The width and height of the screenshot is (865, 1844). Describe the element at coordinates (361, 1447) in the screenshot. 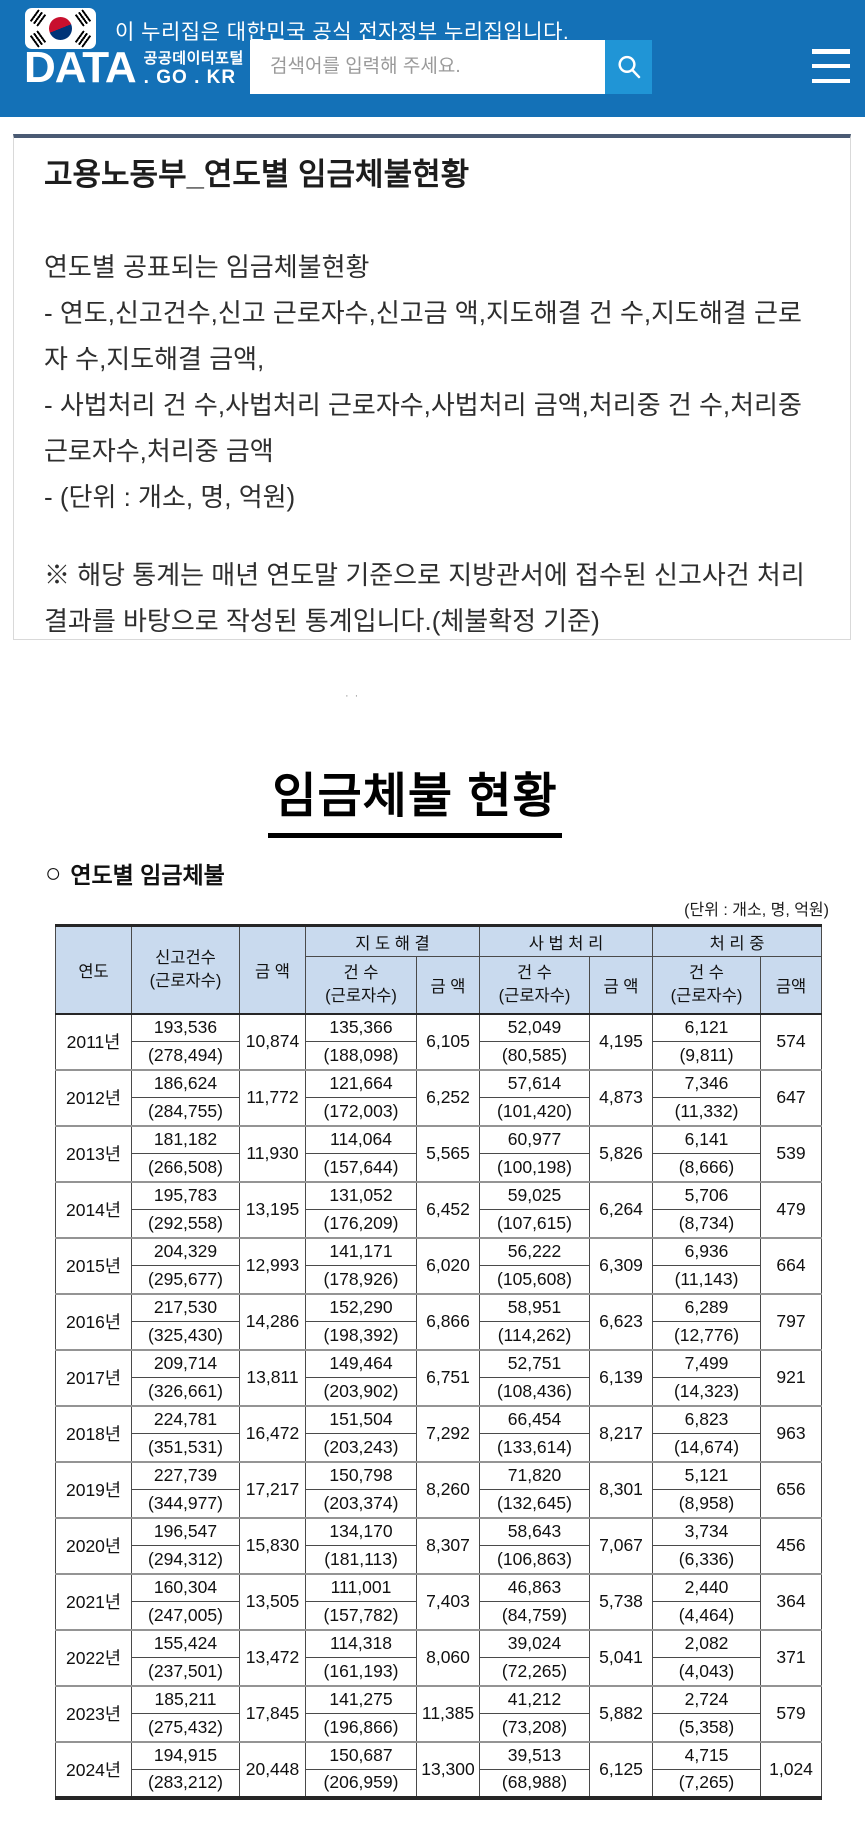

I see `guidance-workers-cell: (203,243)` at that location.